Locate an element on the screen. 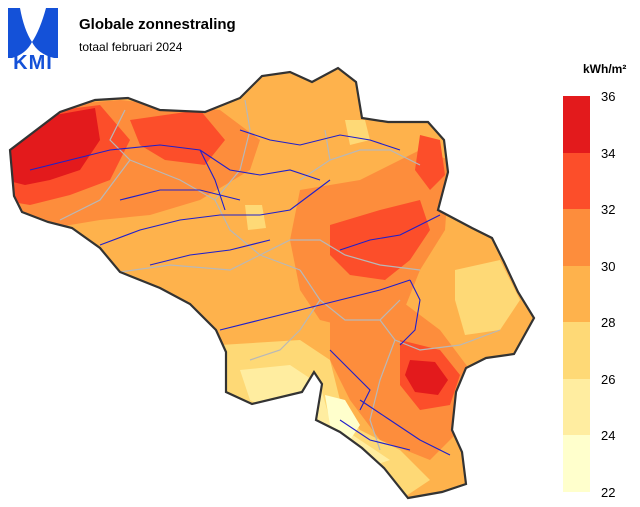  zone-26-28-center is located at coordinates (255, 217).